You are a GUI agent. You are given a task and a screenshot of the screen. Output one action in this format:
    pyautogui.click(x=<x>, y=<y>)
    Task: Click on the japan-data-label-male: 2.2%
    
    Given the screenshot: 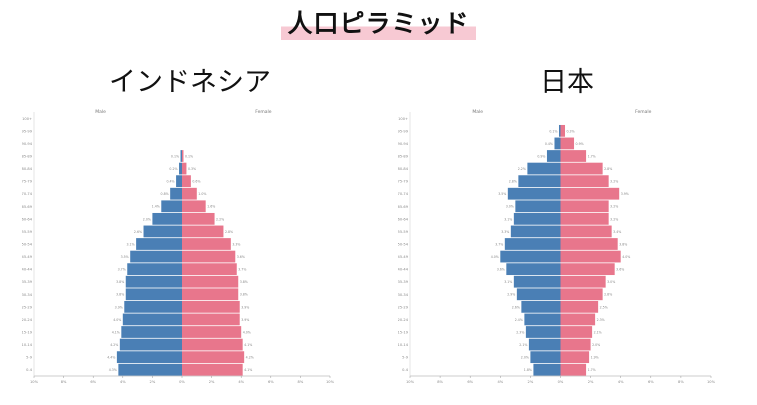 What is the action you would take?
    pyautogui.click(x=522, y=169)
    